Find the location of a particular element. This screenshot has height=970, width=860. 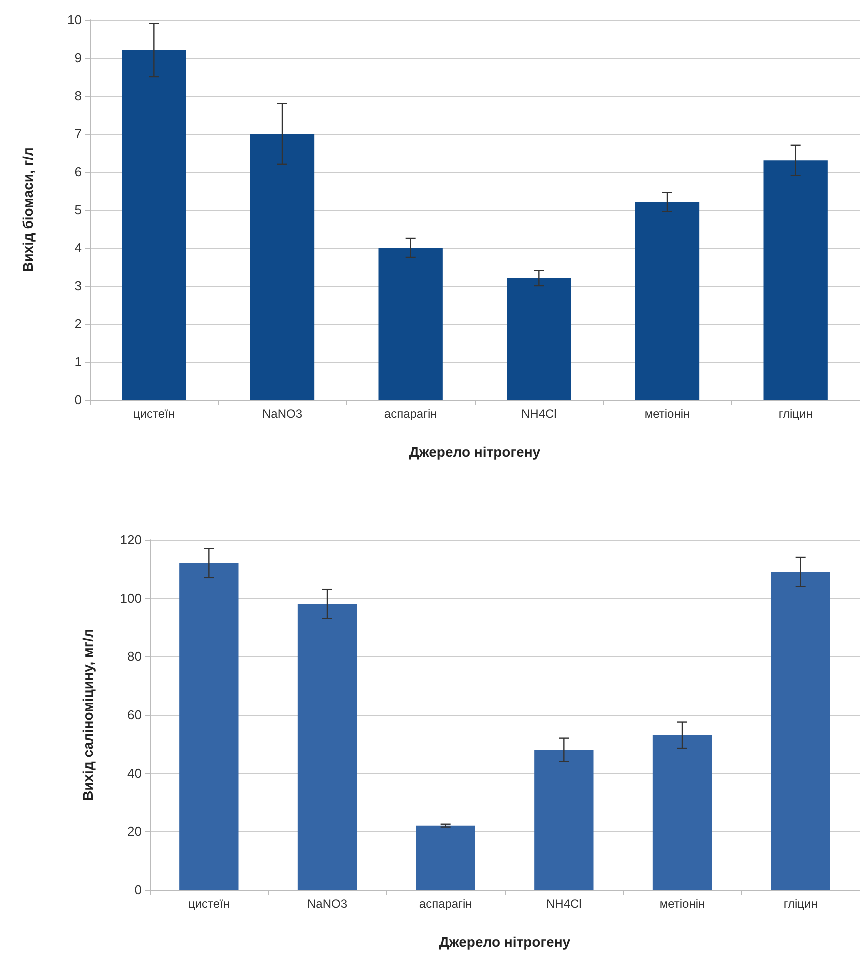

y-tick-label: 100 is located at coordinates (131, 598).